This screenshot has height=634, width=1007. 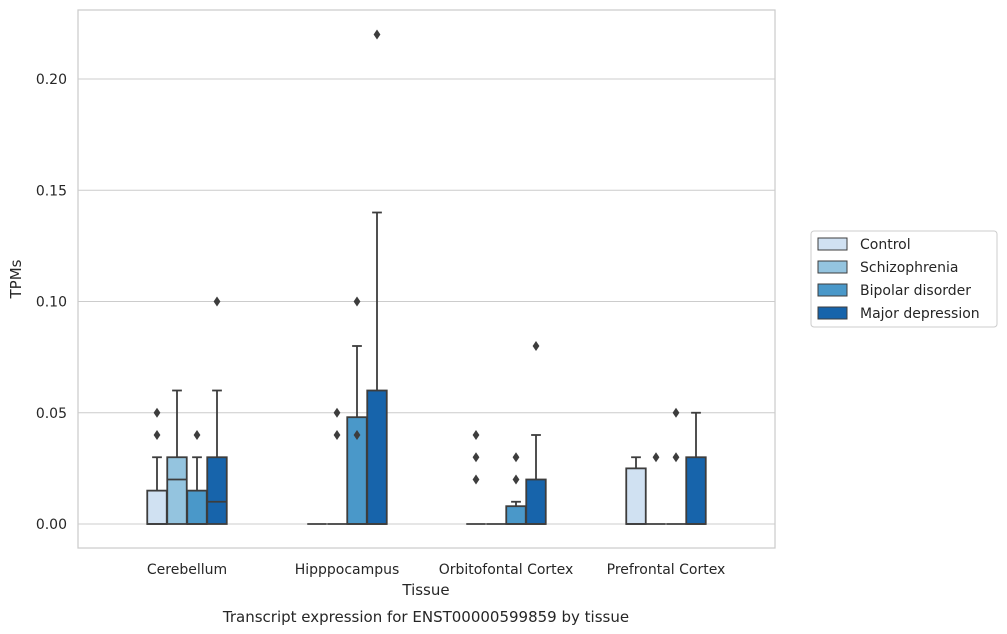 What do you see at coordinates (666, 570) in the screenshot?
I see `x-tick-label: Prefrontal Cortex` at bounding box center [666, 570].